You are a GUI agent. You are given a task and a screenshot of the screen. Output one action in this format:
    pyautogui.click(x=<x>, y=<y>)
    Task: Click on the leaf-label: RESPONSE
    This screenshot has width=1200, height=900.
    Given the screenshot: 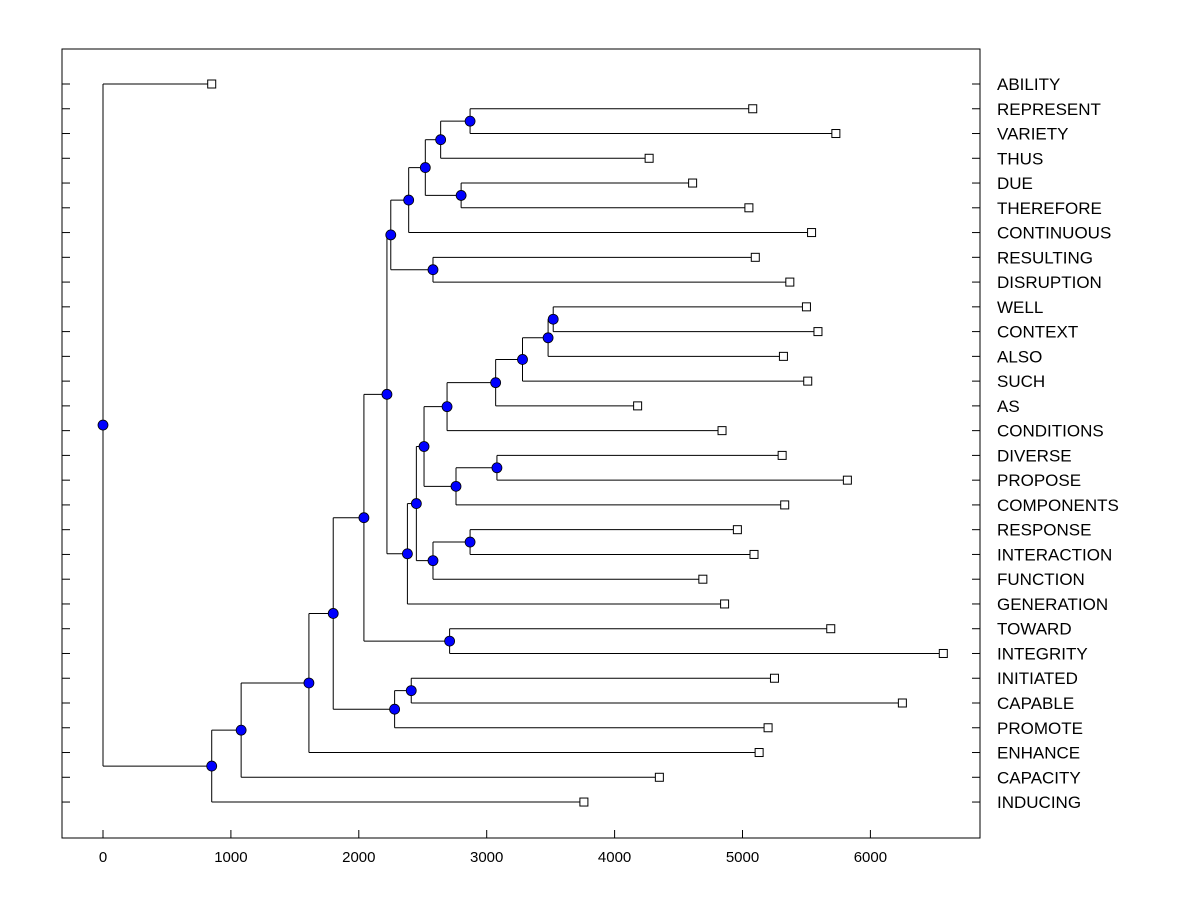 What is the action you would take?
    pyautogui.click(x=1044, y=530)
    